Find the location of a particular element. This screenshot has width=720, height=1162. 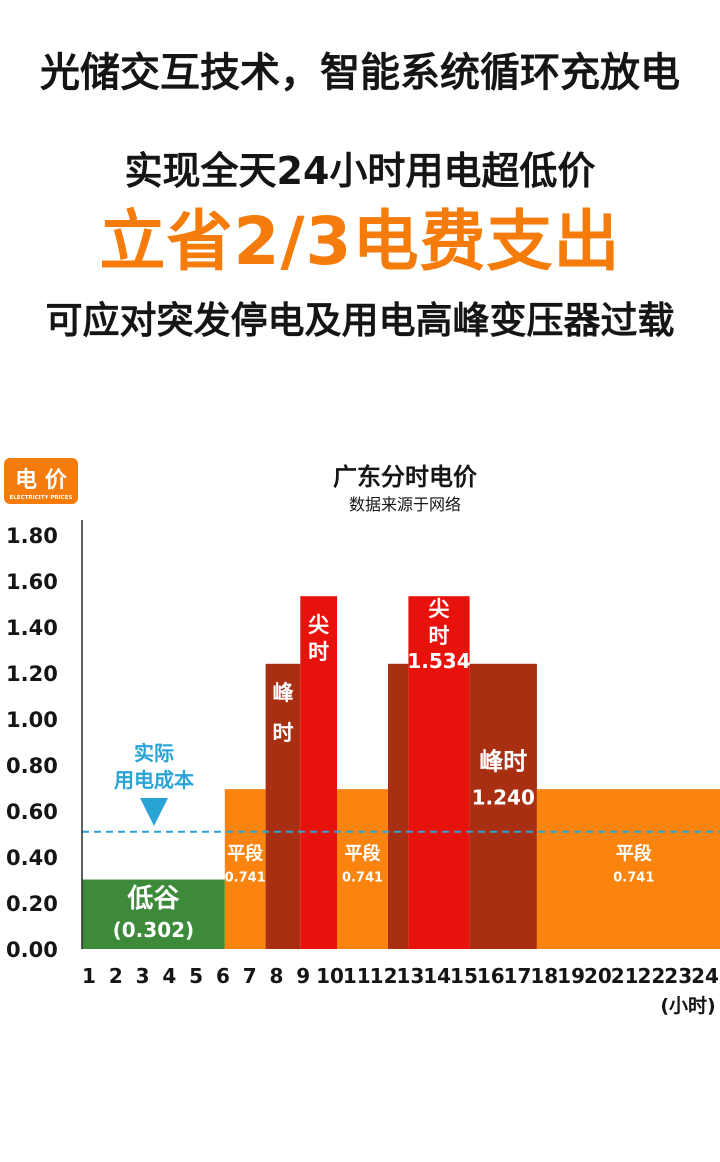

chart-title: 广东分时电价 is located at coordinates (405, 477).